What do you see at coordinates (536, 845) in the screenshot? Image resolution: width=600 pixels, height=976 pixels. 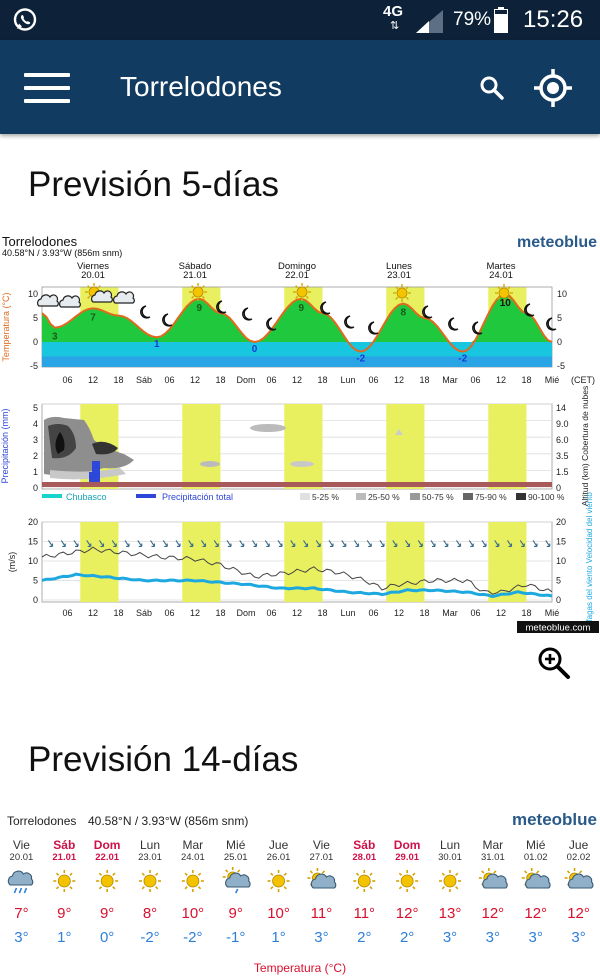 I see `day-of-week: Mié` at bounding box center [536, 845].